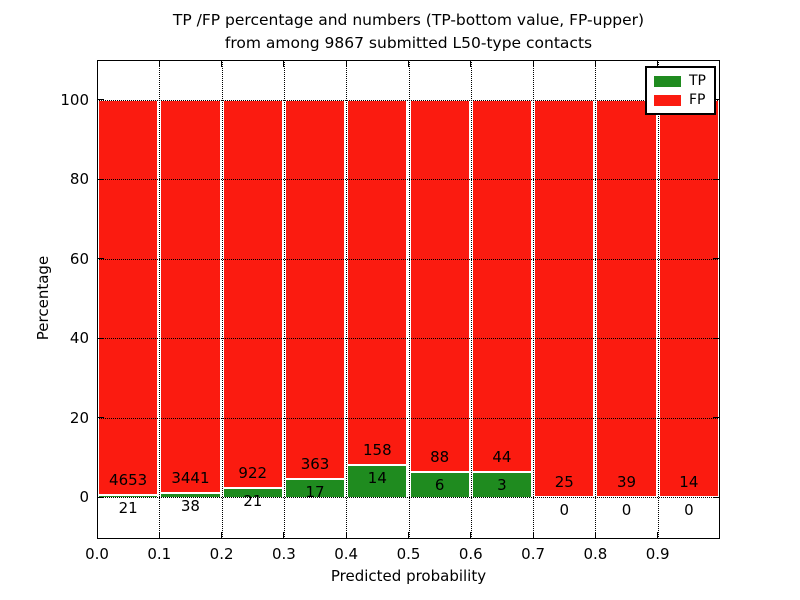  What do you see at coordinates (439, 484) in the screenshot?
I see `tp-count-label: 6` at bounding box center [439, 484].